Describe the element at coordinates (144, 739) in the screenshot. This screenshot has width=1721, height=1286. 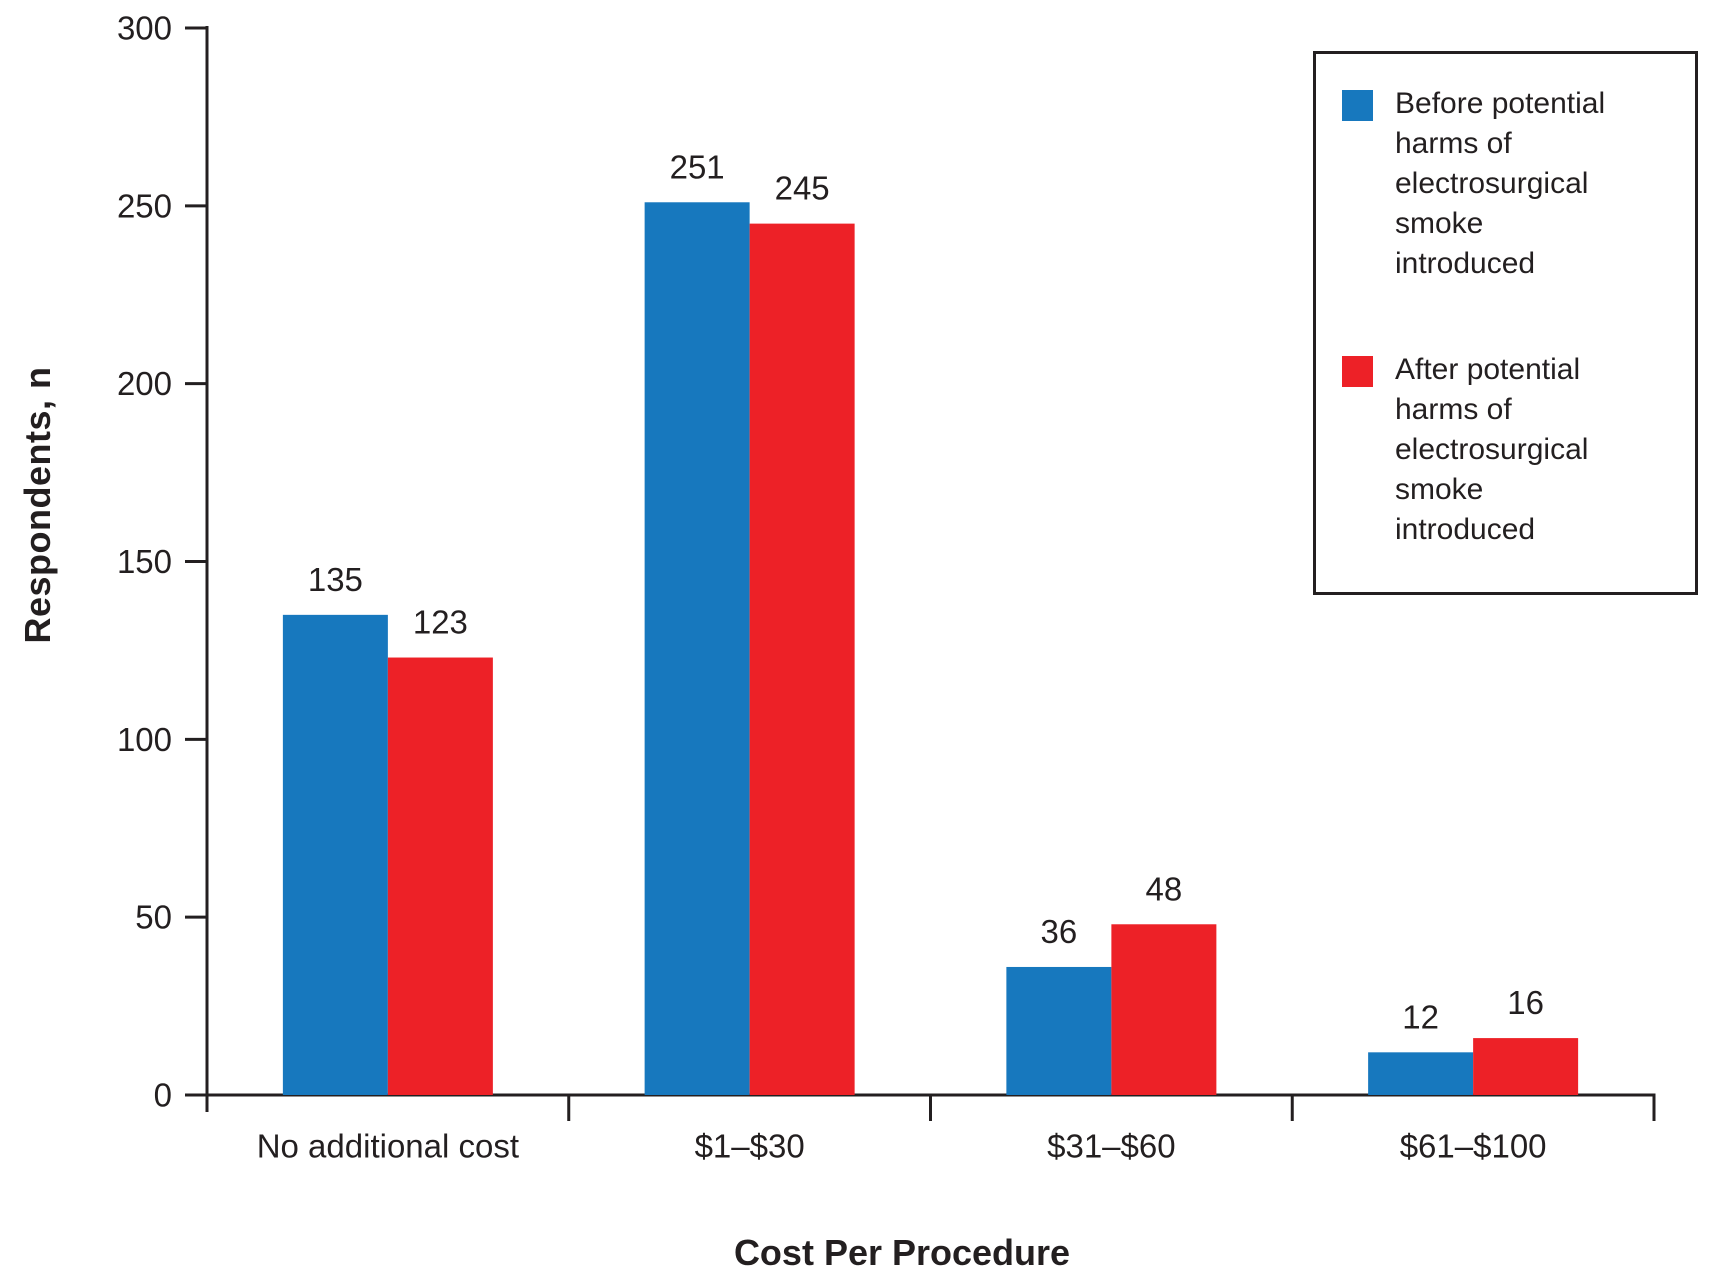
I see `y-tick-label: 100` at that location.